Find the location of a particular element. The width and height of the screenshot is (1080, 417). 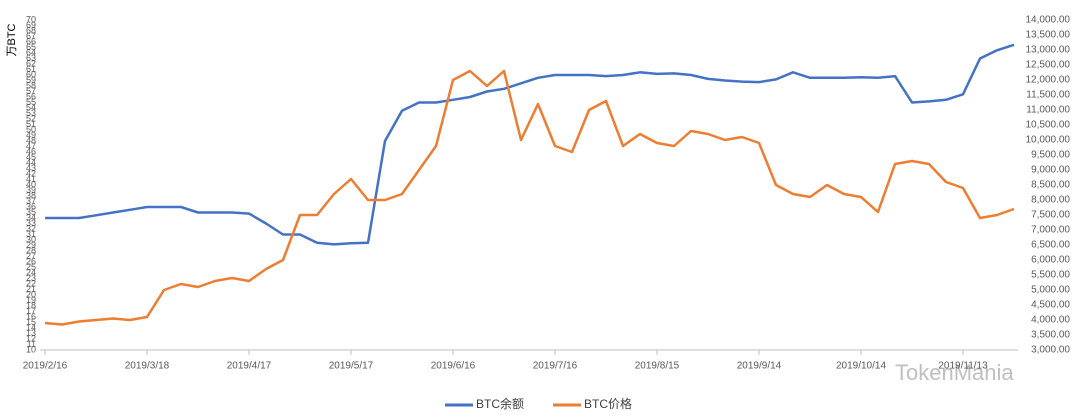

y-tick-label: 16 is located at coordinates (31, 316).